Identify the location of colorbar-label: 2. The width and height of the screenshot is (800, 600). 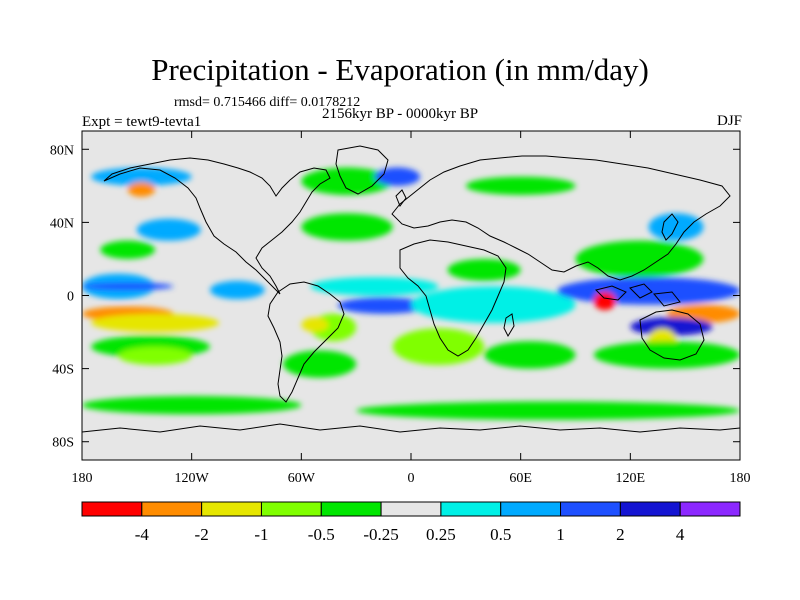
(620, 534).